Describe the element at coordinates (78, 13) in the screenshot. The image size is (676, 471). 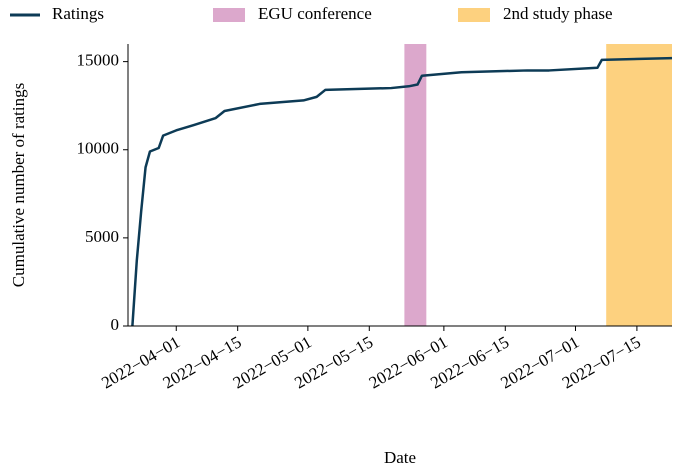
I see `legend-label: Ratings` at that location.